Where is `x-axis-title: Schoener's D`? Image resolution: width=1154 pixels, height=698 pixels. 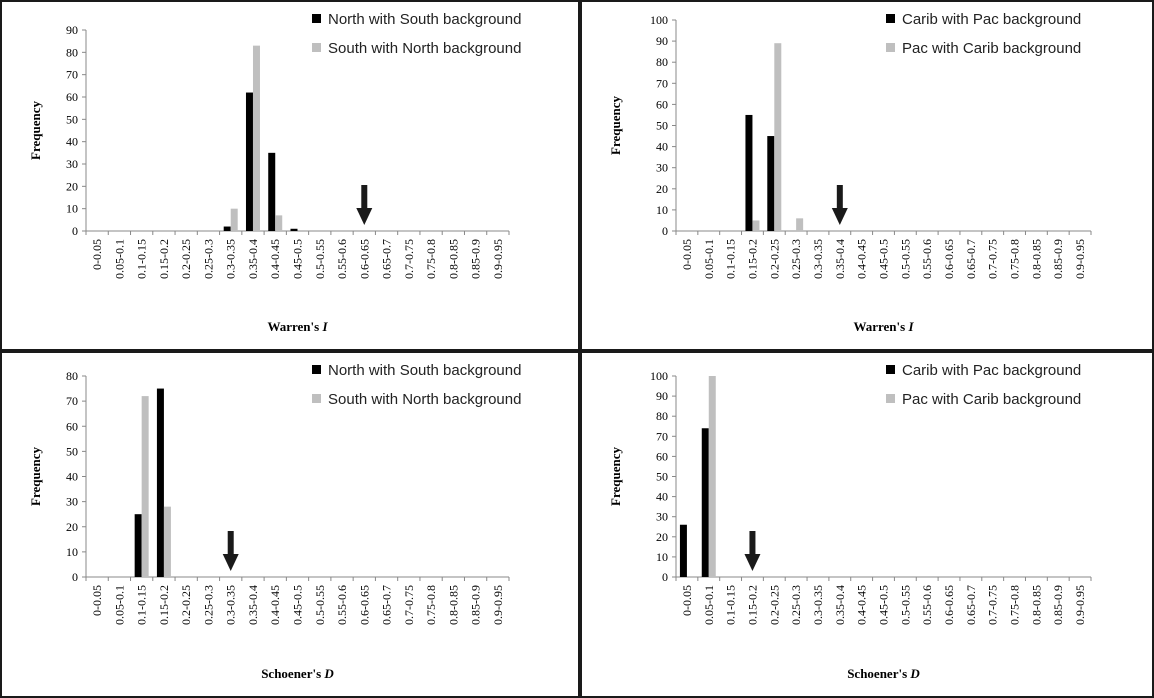 x-axis-title: Schoener's D is located at coordinates (883, 673).